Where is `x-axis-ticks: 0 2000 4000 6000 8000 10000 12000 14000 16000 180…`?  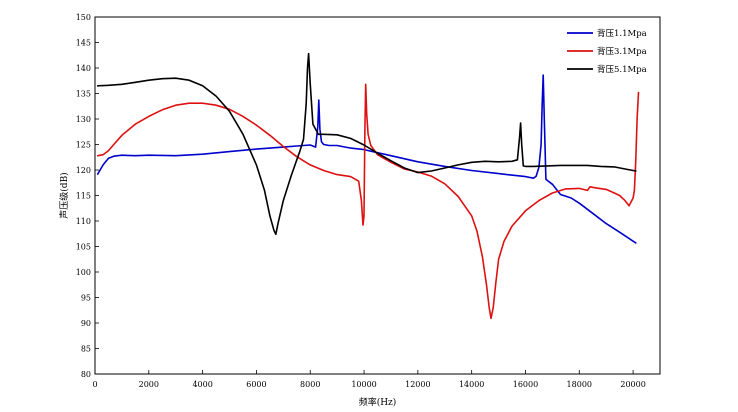
x-axis-ticks: 0 2000 4000 6000 8000 10000 12000 14000 16000 180… is located at coordinates (369, 379).